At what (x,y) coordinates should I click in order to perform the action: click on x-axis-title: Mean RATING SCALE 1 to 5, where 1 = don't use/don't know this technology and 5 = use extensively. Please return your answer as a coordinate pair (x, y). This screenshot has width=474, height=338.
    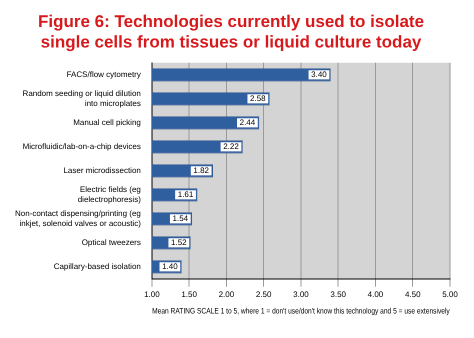
    Looking at the image, I should click on (301, 311).